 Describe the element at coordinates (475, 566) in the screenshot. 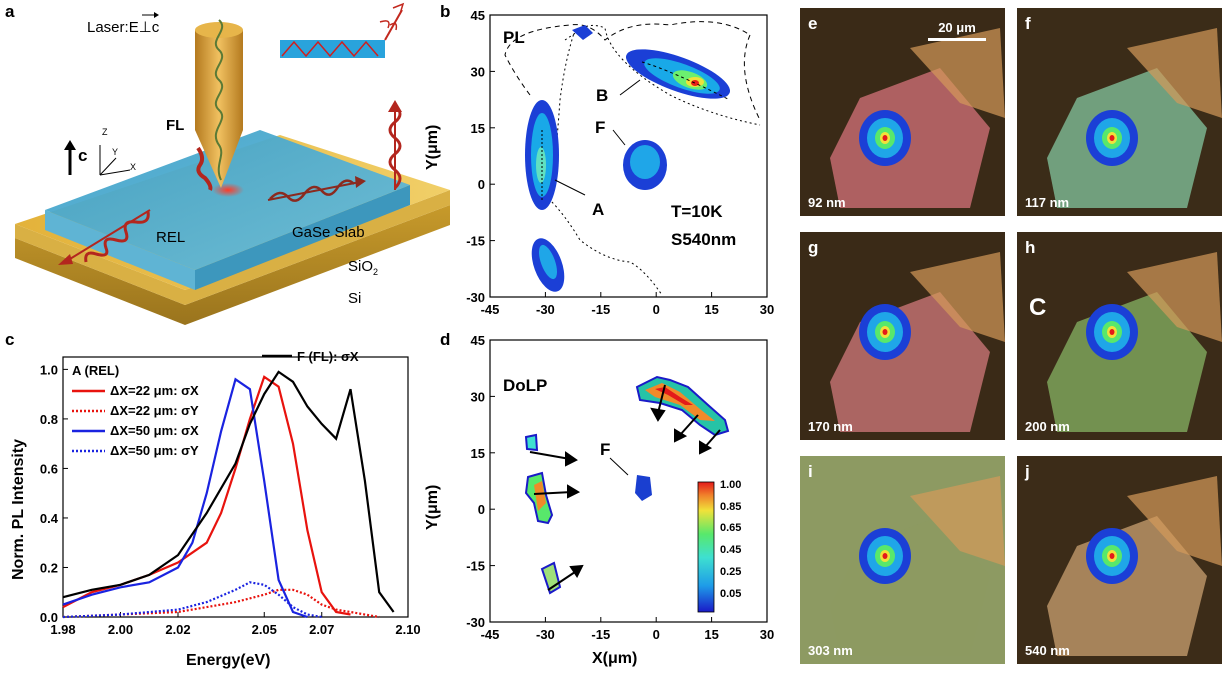

I see `y-tick-label: -15` at that location.